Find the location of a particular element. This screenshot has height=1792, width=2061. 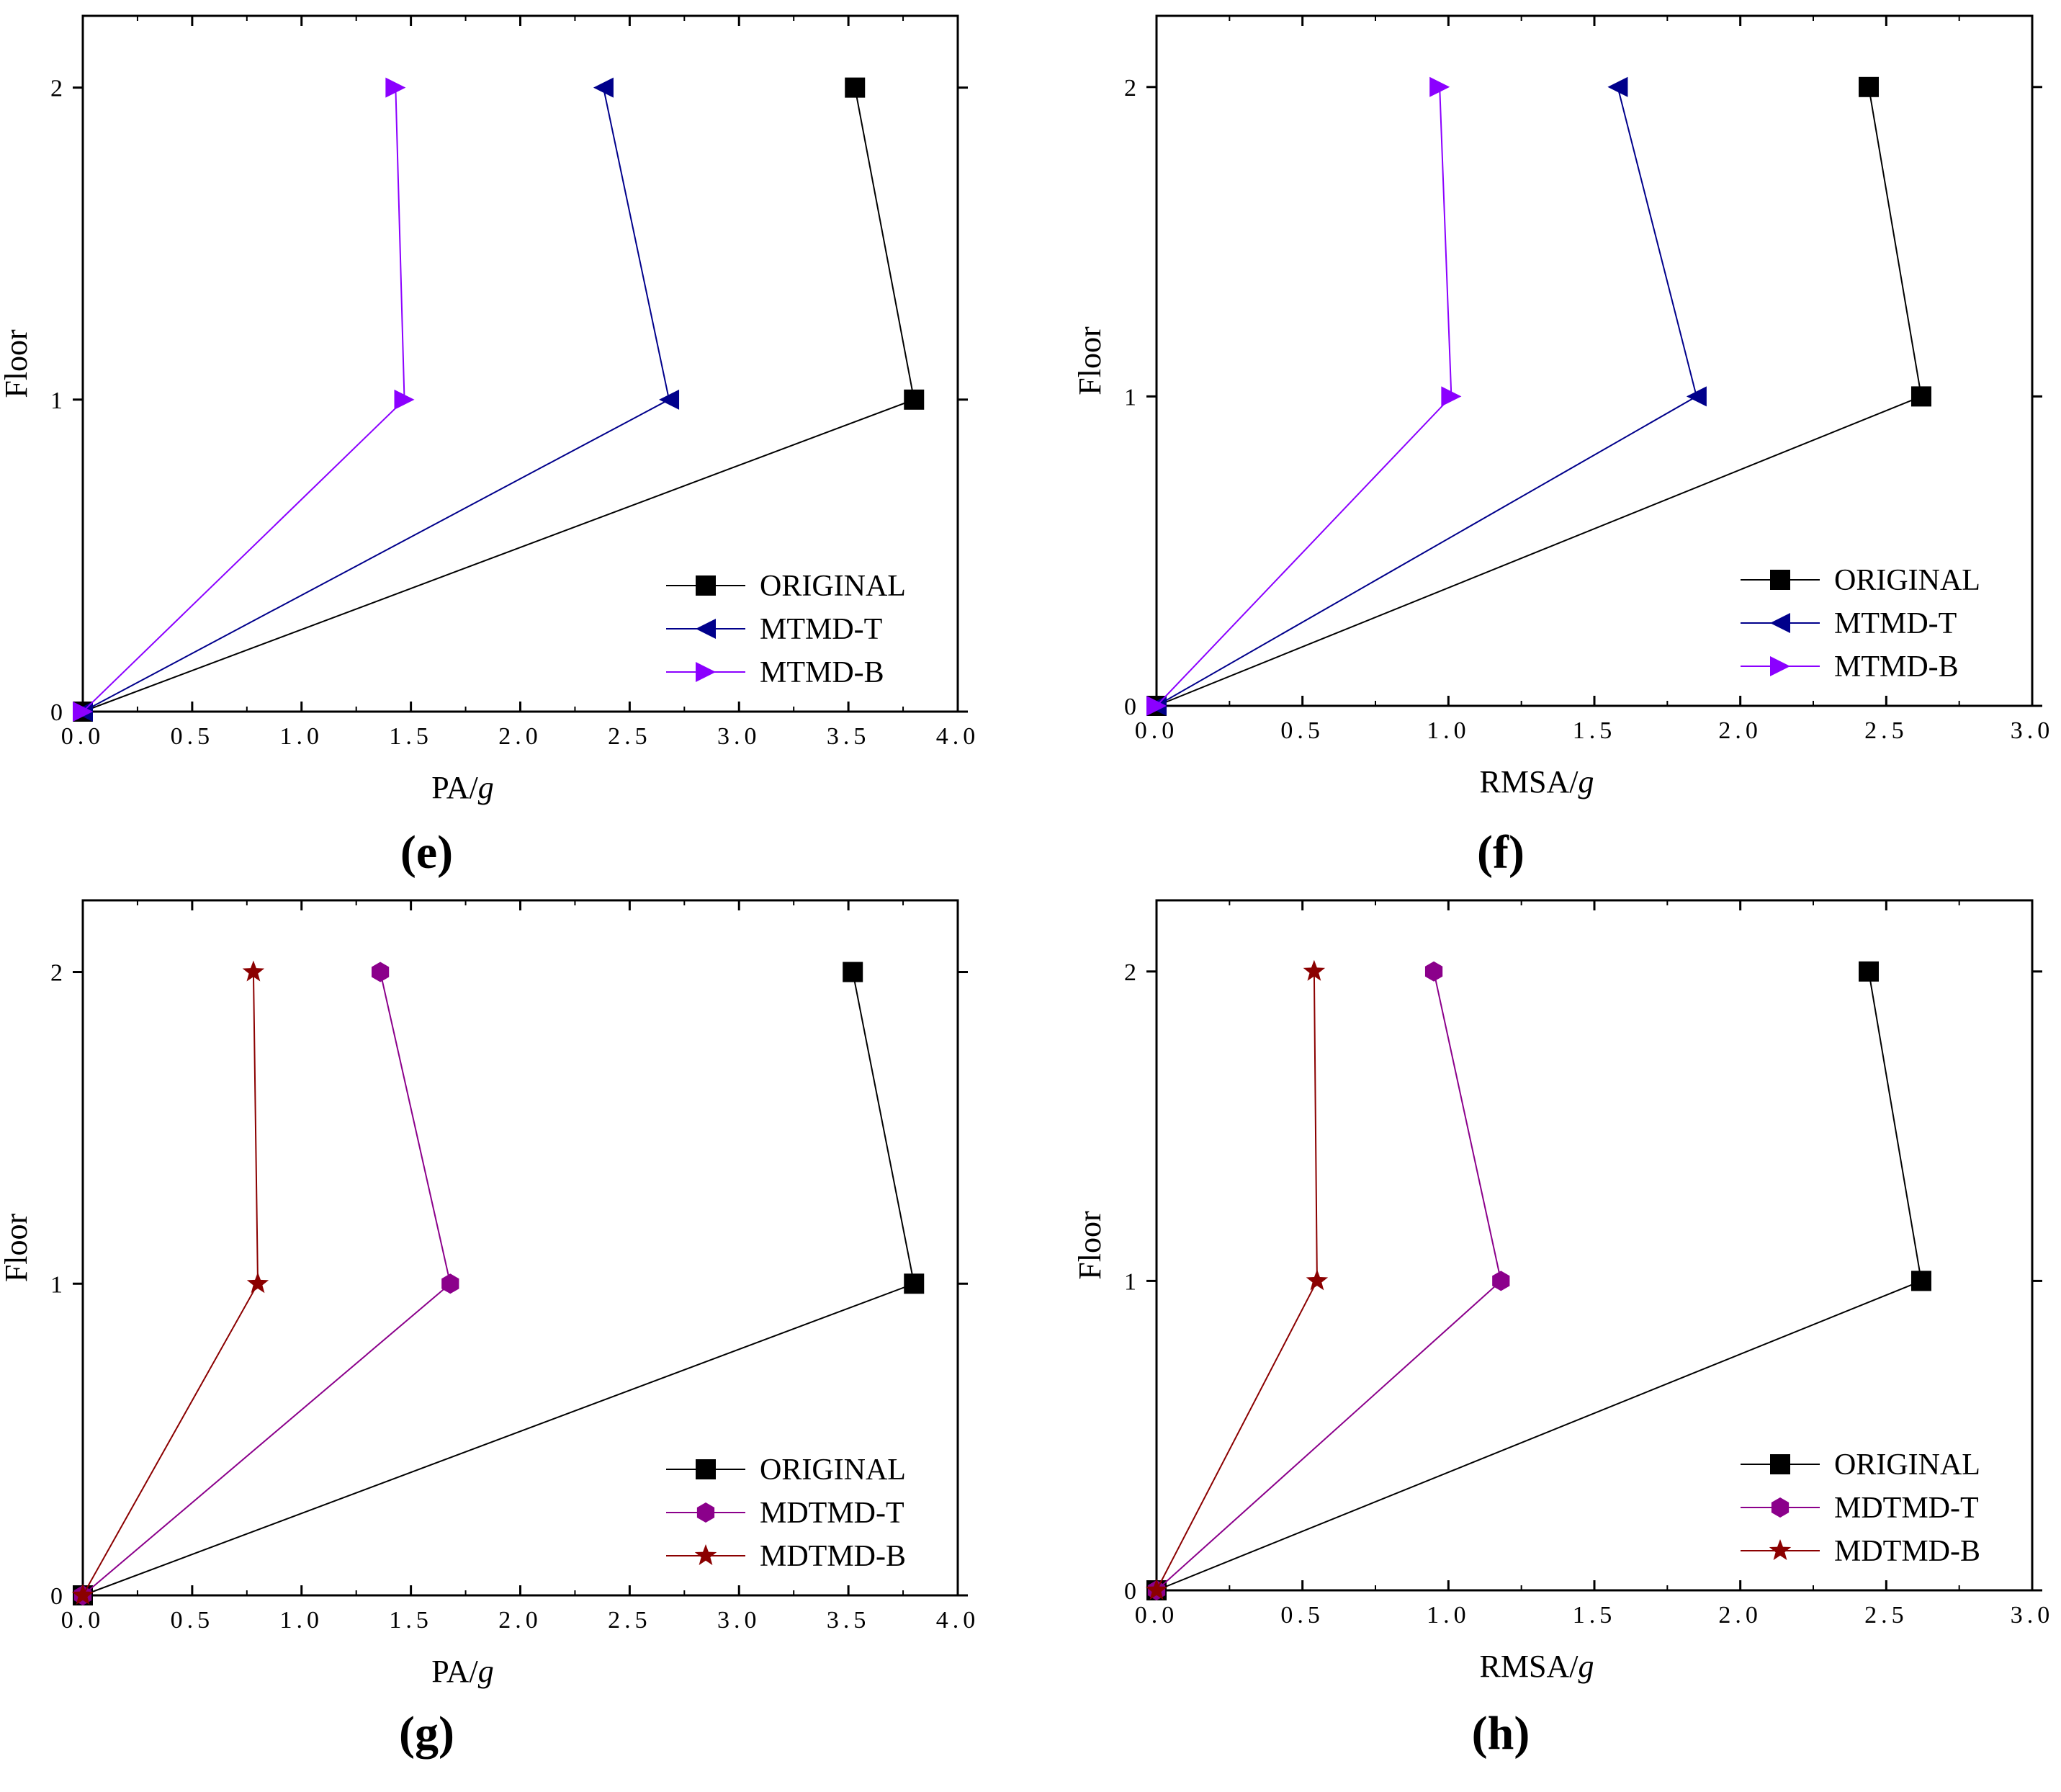

series-line-MDTMD-B is located at coordinates (1237, 1281).